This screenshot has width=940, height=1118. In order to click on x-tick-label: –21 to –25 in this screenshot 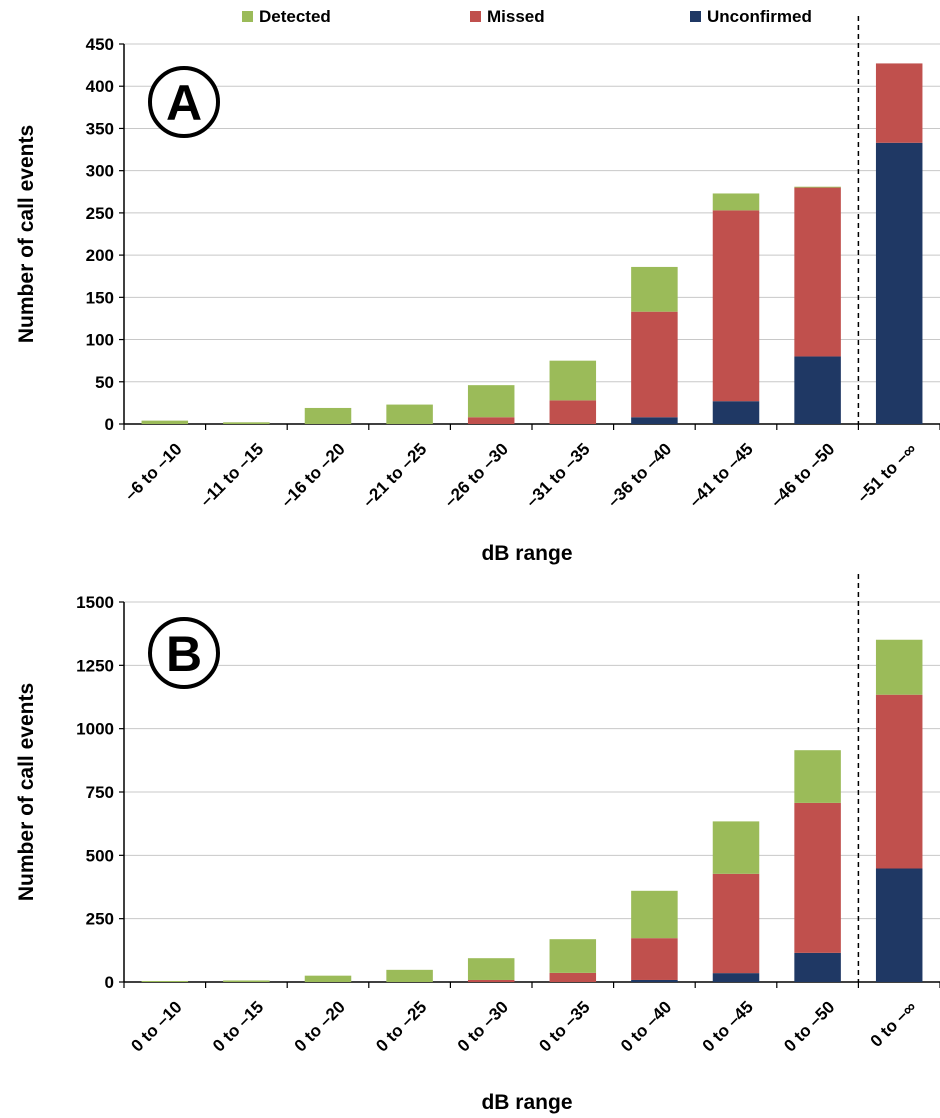, I will do `click(395, 475)`.